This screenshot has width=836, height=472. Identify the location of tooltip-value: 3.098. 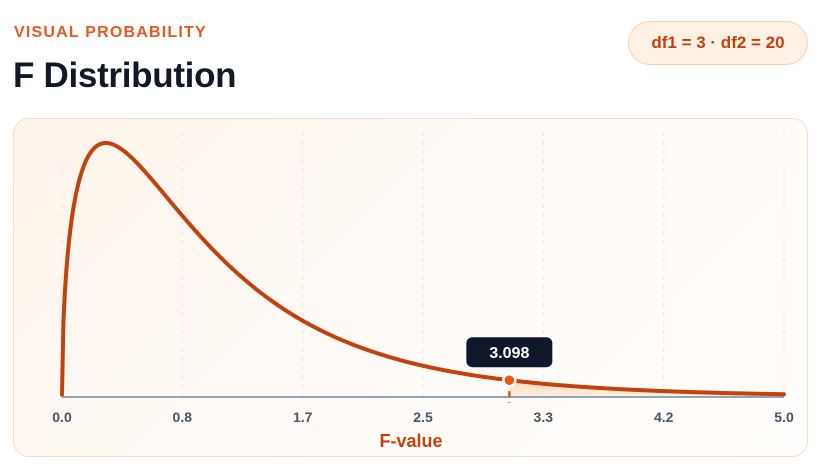
(509, 353).